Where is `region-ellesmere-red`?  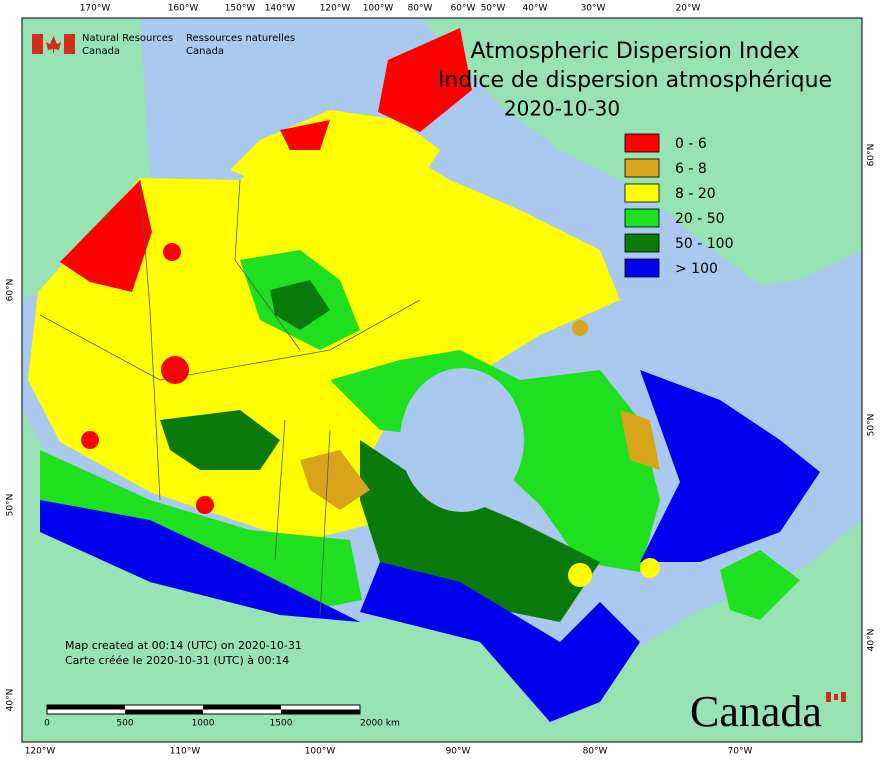
region-ellesmere-red is located at coordinates (425, 80).